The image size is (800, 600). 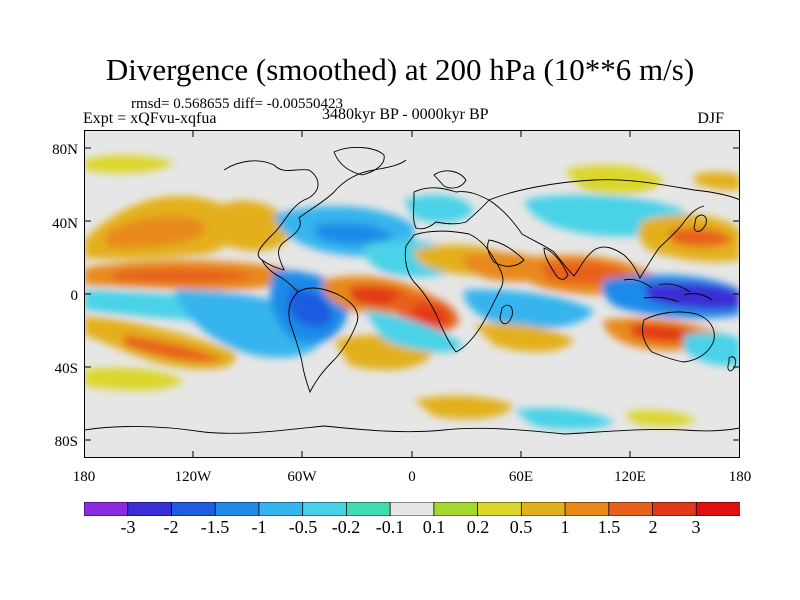 I want to click on coast-south-america, so click(x=323, y=340).